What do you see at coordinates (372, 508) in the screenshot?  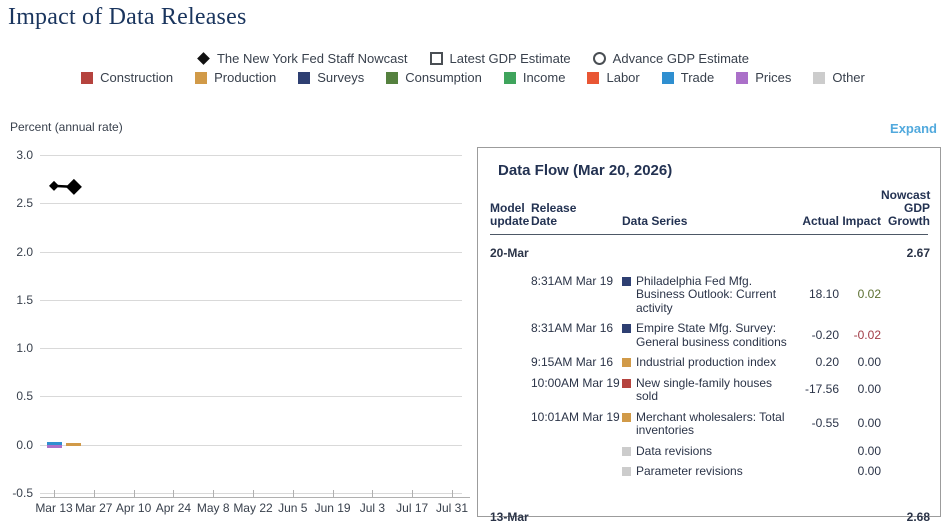 I see `x-axis-tick-label: Jul 3` at bounding box center [372, 508].